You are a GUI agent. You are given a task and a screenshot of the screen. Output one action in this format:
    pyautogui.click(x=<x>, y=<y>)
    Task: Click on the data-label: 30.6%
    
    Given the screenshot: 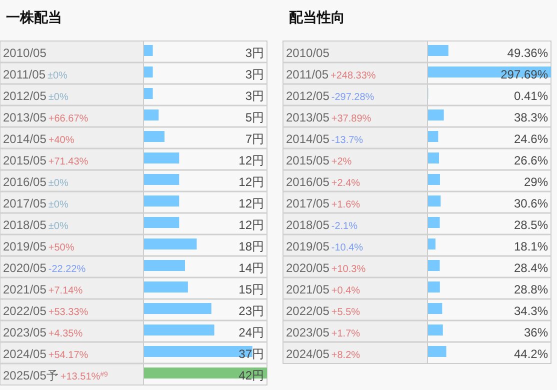 What is the action you would take?
    pyautogui.click(x=531, y=203)
    